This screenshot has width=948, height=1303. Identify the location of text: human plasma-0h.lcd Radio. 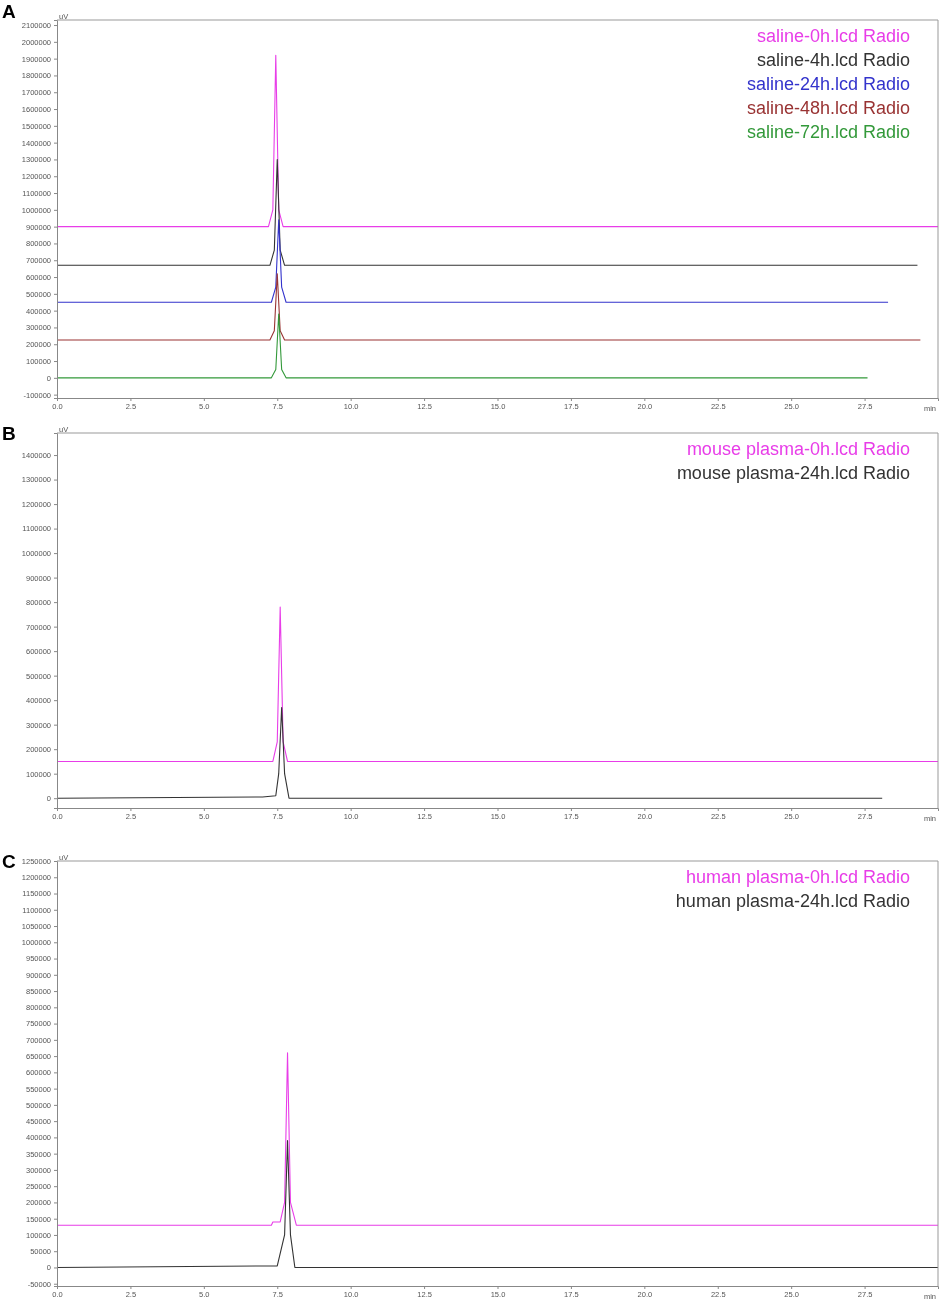
(797, 877).